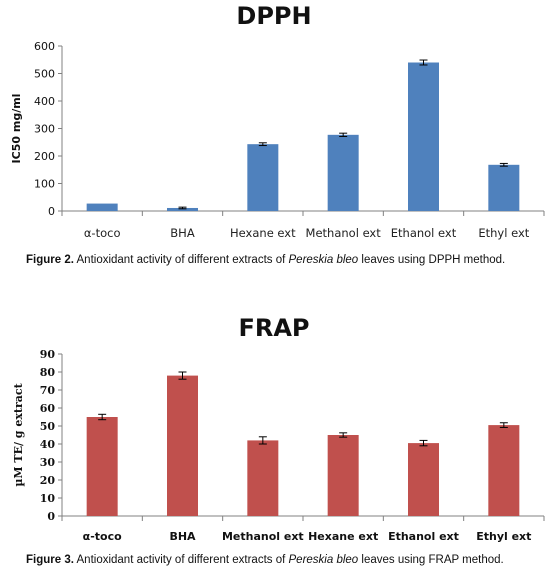  I want to click on dpph-y-tick-label: 500, so click(44, 74).